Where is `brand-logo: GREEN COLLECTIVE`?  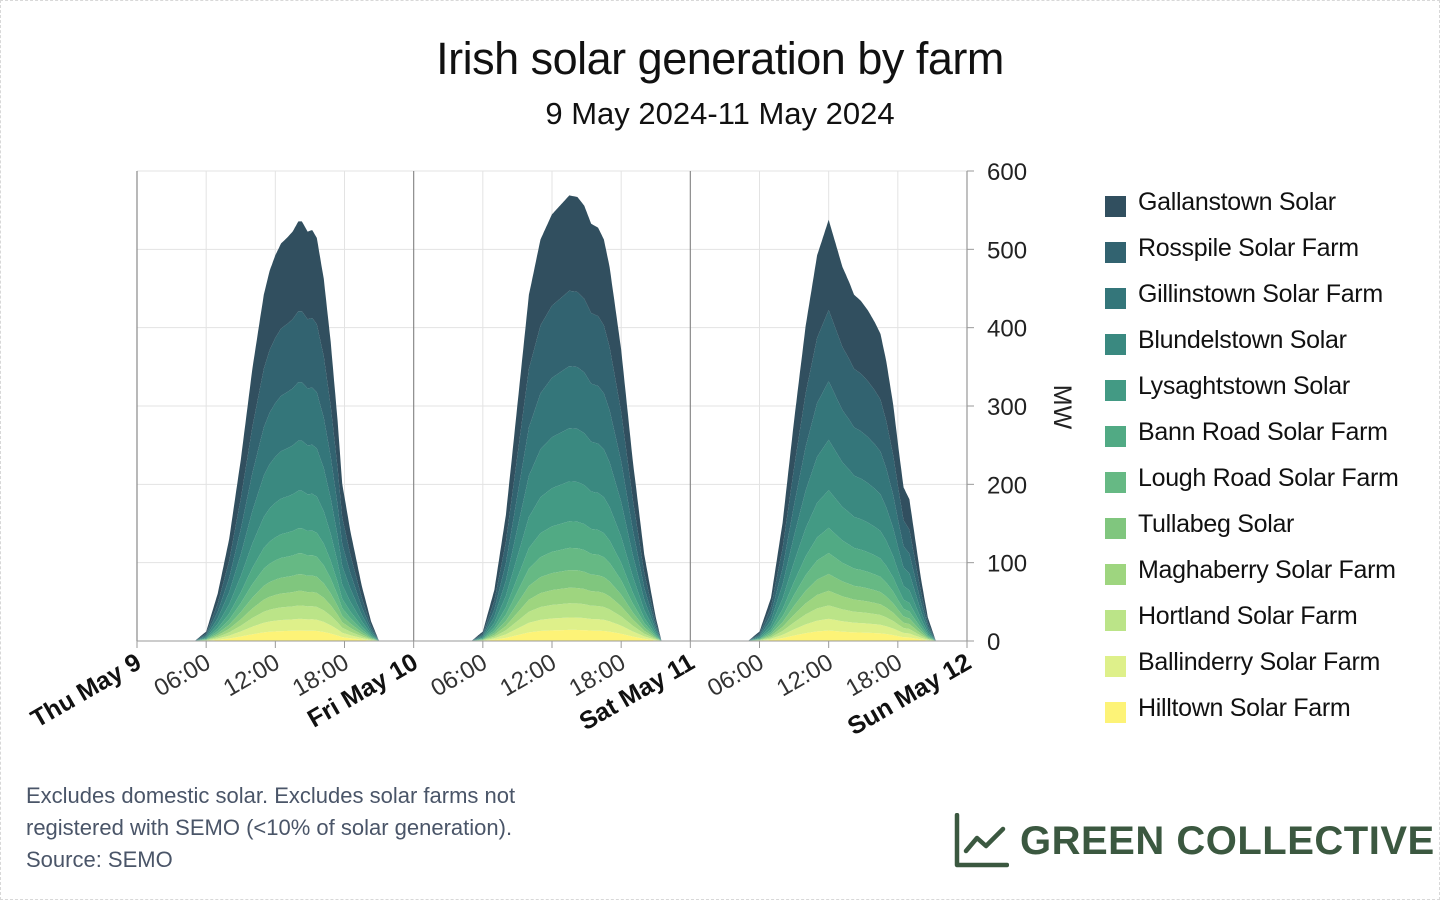 brand-logo: GREEN COLLECTIVE is located at coordinates (1193, 841).